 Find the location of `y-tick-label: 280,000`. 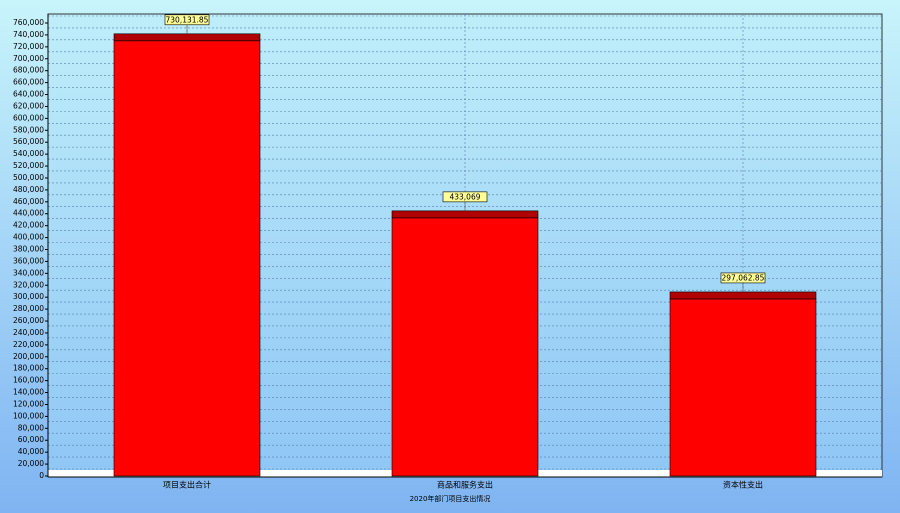

y-tick-label: 280,000 is located at coordinates (28, 308).